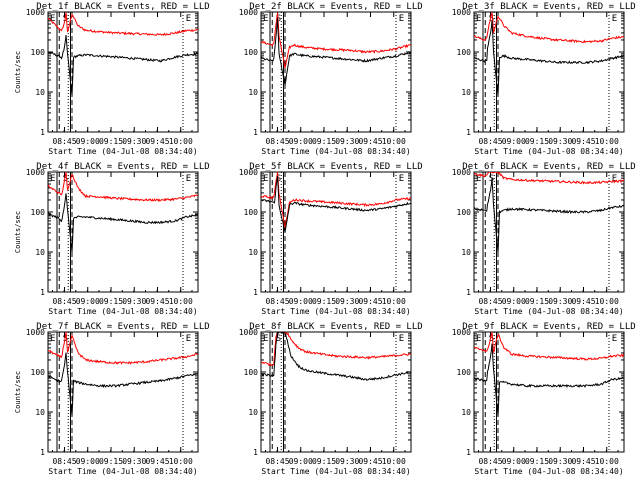 This screenshot has width=640, height=480. What do you see at coordinates (122, 167) in the screenshot?
I see `chart-title: Det_4f BLACK = Events, RED = LLD` at bounding box center [122, 167].